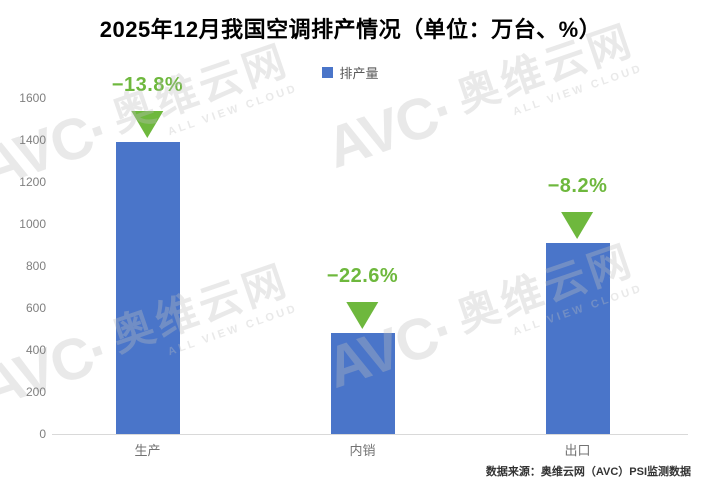 The height and width of the screenshot is (485, 701). I want to click on y-tick-label: 1600, so click(32, 98).